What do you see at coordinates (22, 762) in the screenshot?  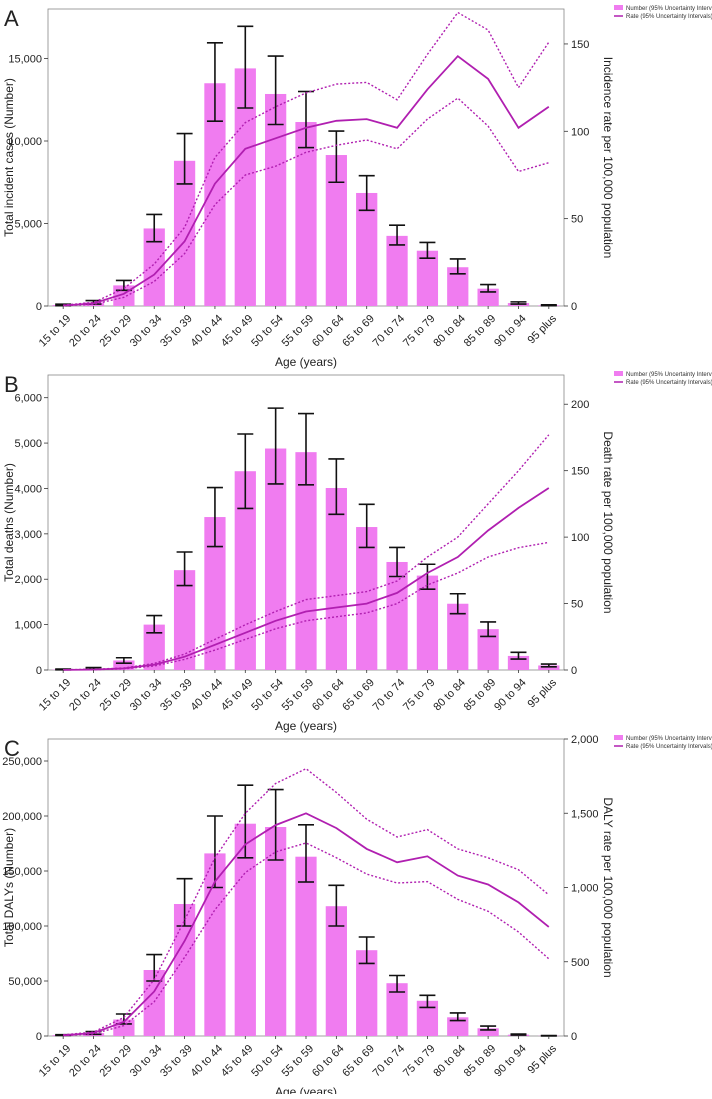 I see `y-tick-label: 250,000` at bounding box center [22, 762].